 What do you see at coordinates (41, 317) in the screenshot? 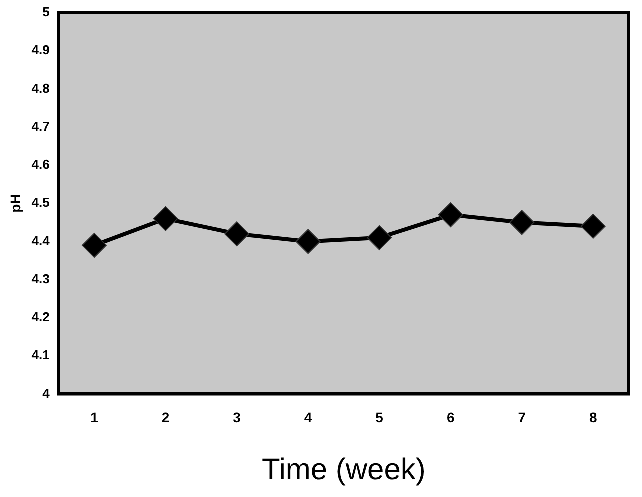
I see `y-tick-label: 4.2` at bounding box center [41, 317].